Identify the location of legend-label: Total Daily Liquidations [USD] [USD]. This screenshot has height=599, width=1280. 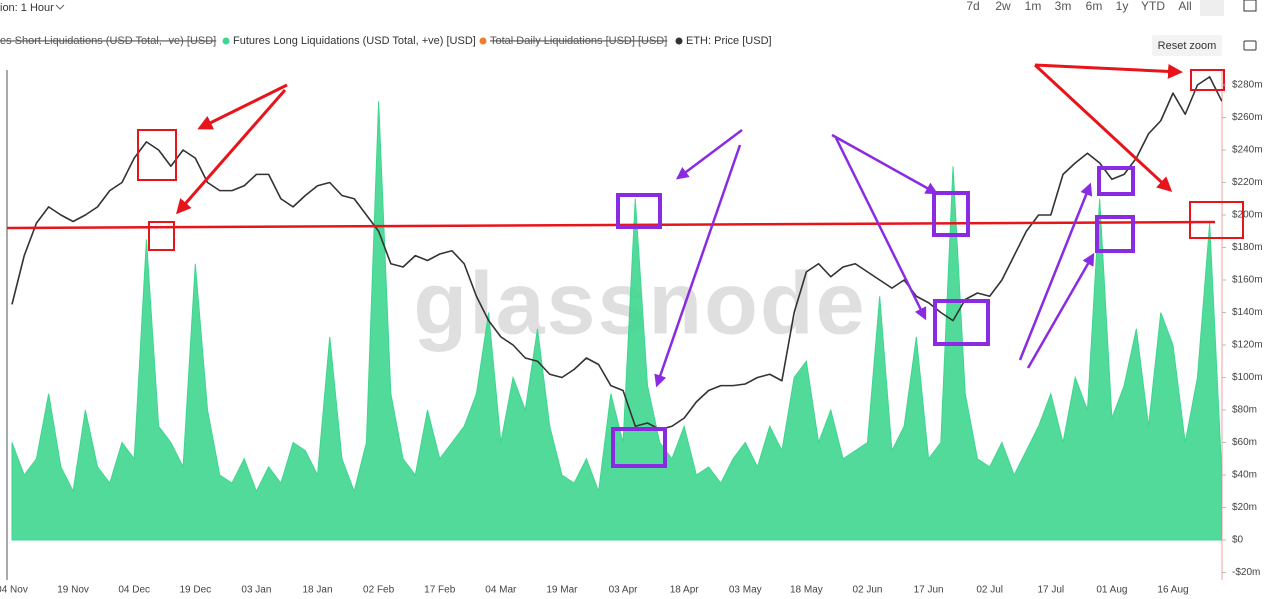
(578, 41).